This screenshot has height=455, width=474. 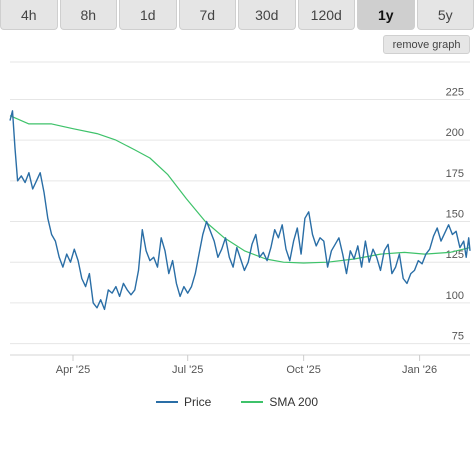 I want to click on tab-4h: 4h, so click(x=29, y=15).